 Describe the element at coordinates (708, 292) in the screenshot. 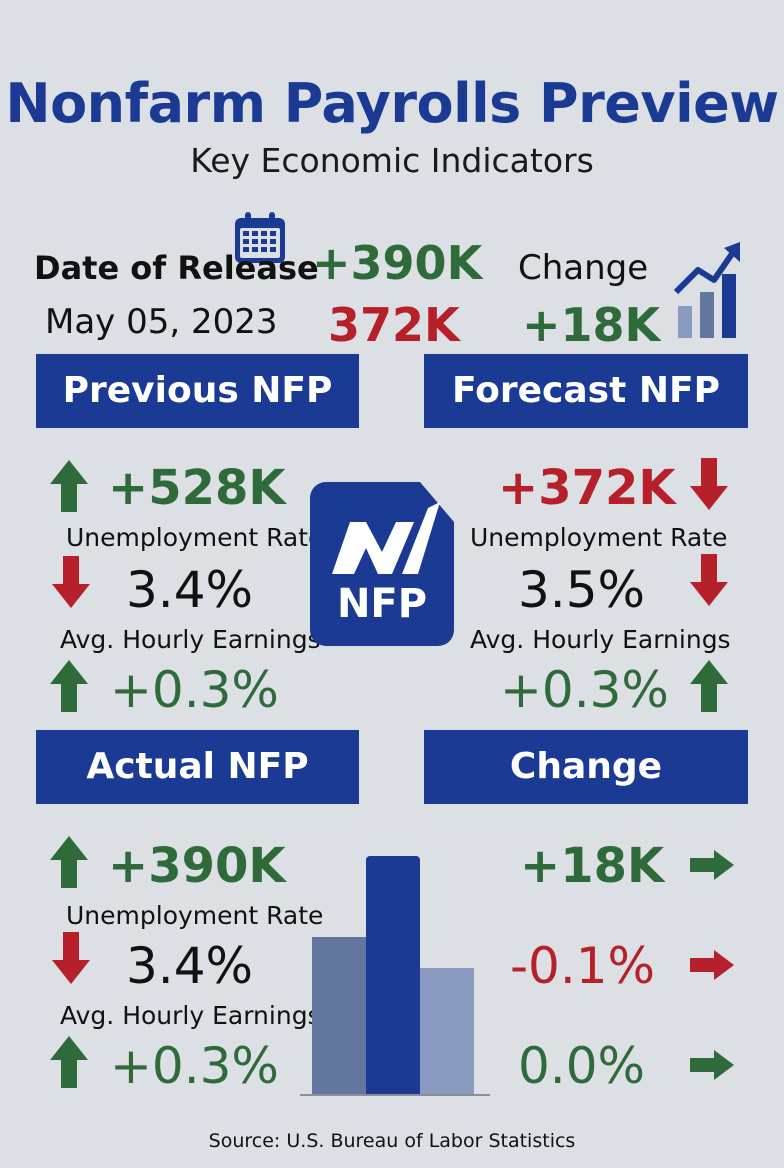

I see `growth-chart-icon` at that location.